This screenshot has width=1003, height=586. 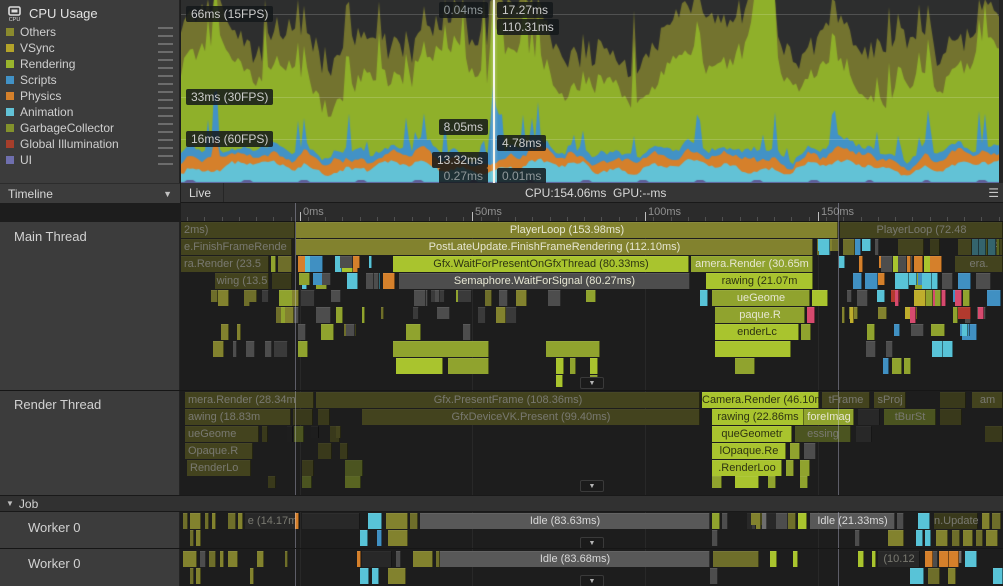 I want to click on timeline-bar-paque-r: paque.R, so click(x=760, y=315).